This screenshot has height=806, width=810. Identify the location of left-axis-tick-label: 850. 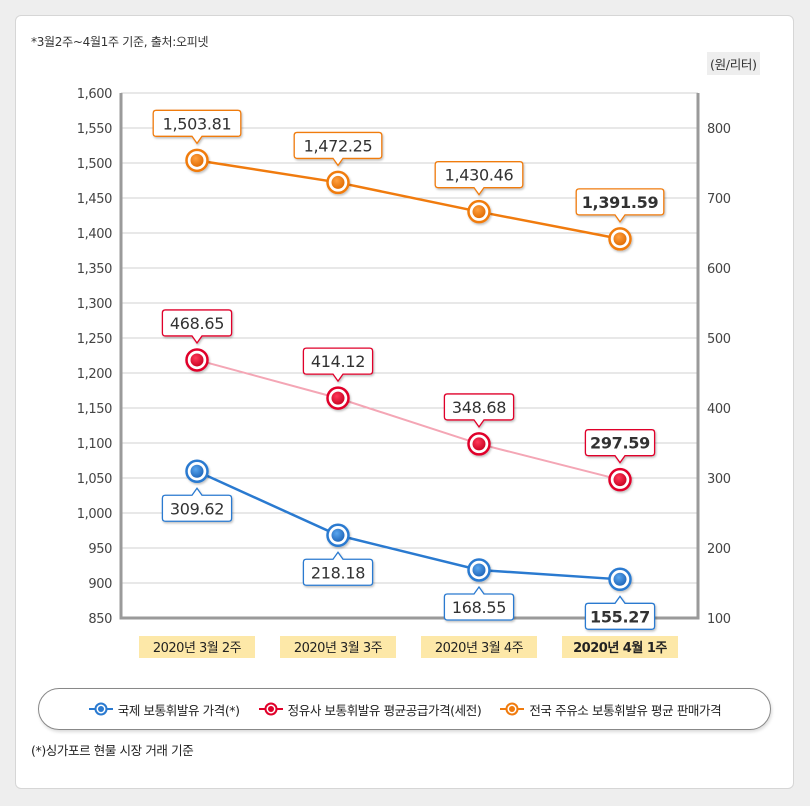
(100, 619).